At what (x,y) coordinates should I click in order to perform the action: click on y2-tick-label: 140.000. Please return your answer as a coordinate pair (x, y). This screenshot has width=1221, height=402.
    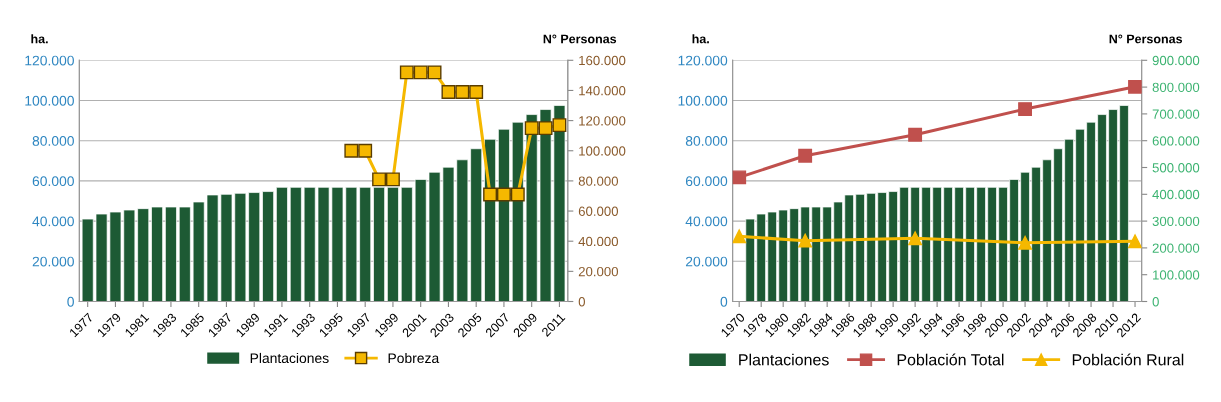
    Looking at the image, I should click on (602, 91).